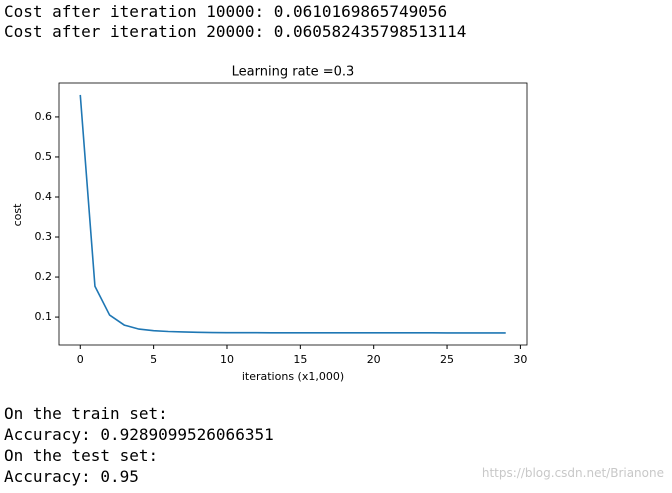  Describe the element at coordinates (44, 316) in the screenshot. I see `y-tick-label: 0.1` at that location.